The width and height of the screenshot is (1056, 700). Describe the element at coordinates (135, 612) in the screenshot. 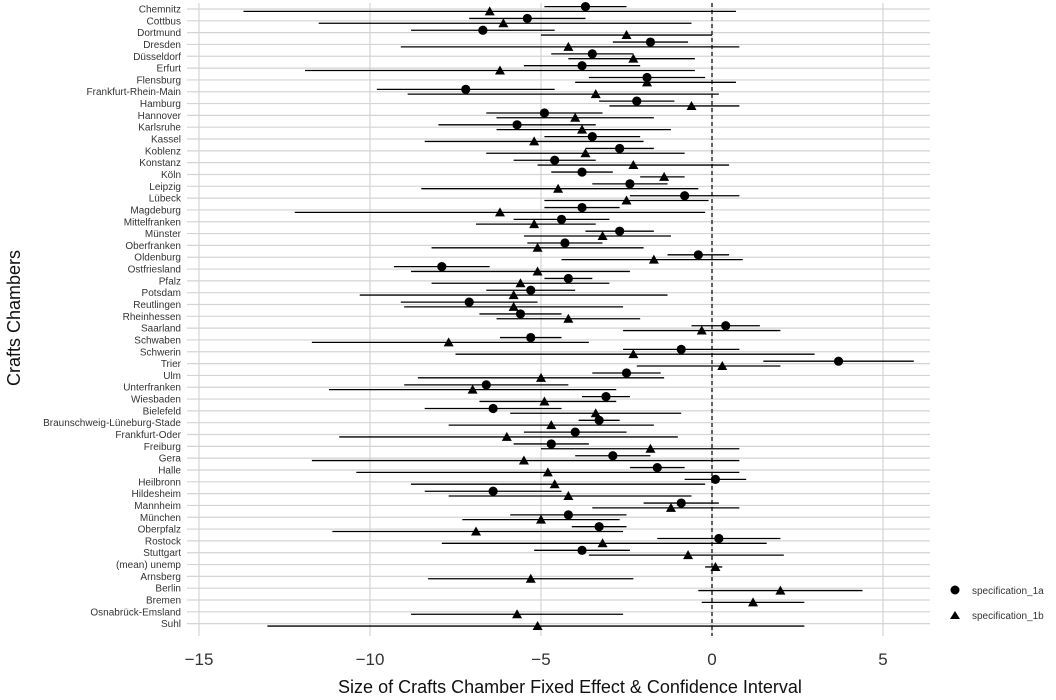

I see `y-tick-label: Osnabrück-Emsland` at that location.